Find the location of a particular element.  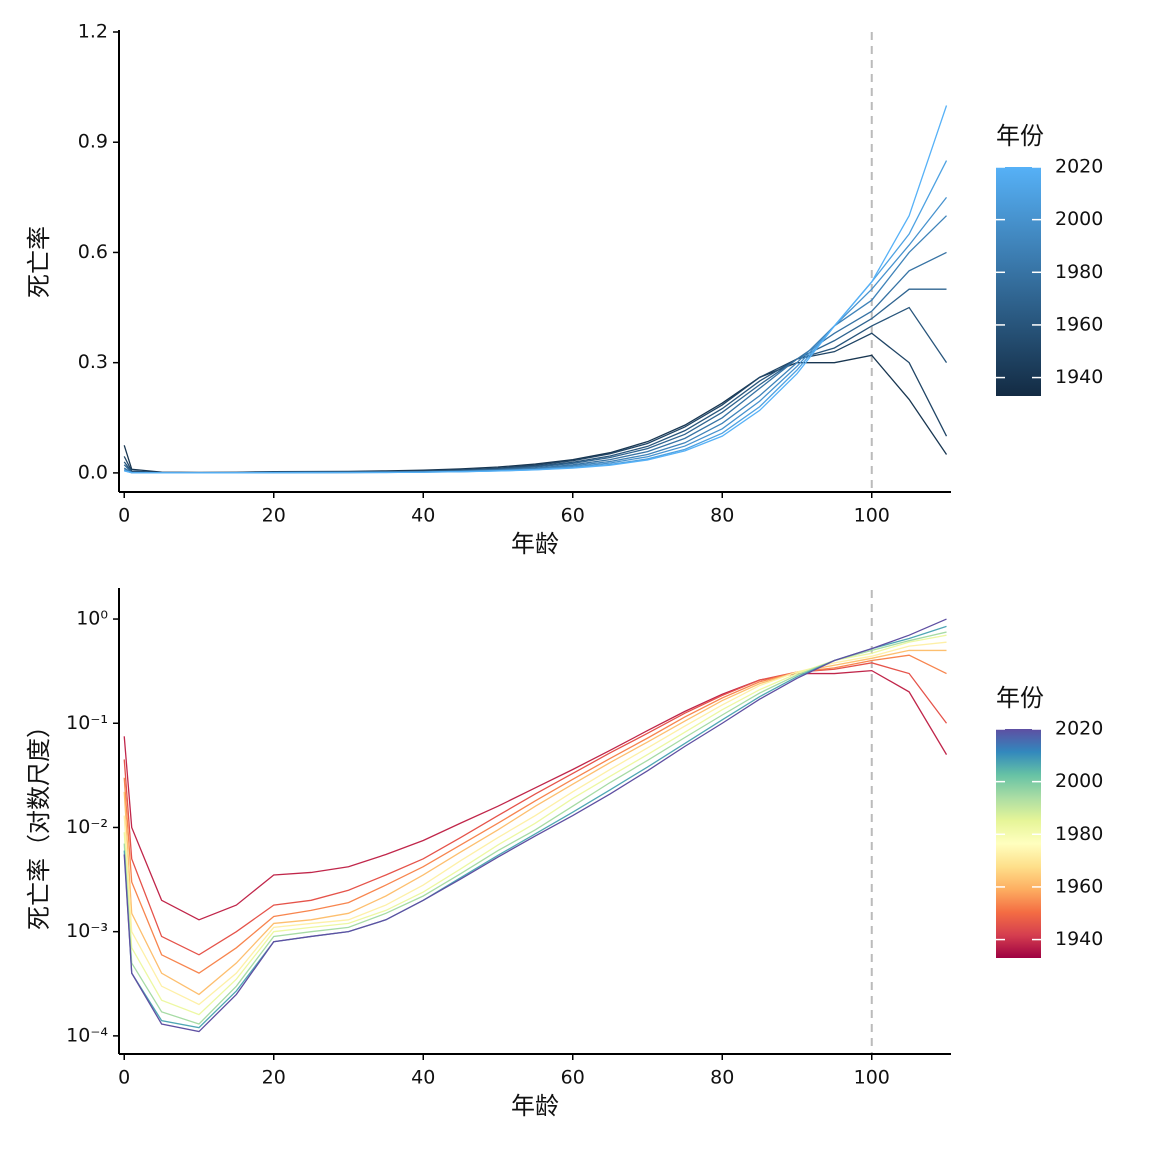

y-axis-title: 死亡率 is located at coordinates (39, 262).